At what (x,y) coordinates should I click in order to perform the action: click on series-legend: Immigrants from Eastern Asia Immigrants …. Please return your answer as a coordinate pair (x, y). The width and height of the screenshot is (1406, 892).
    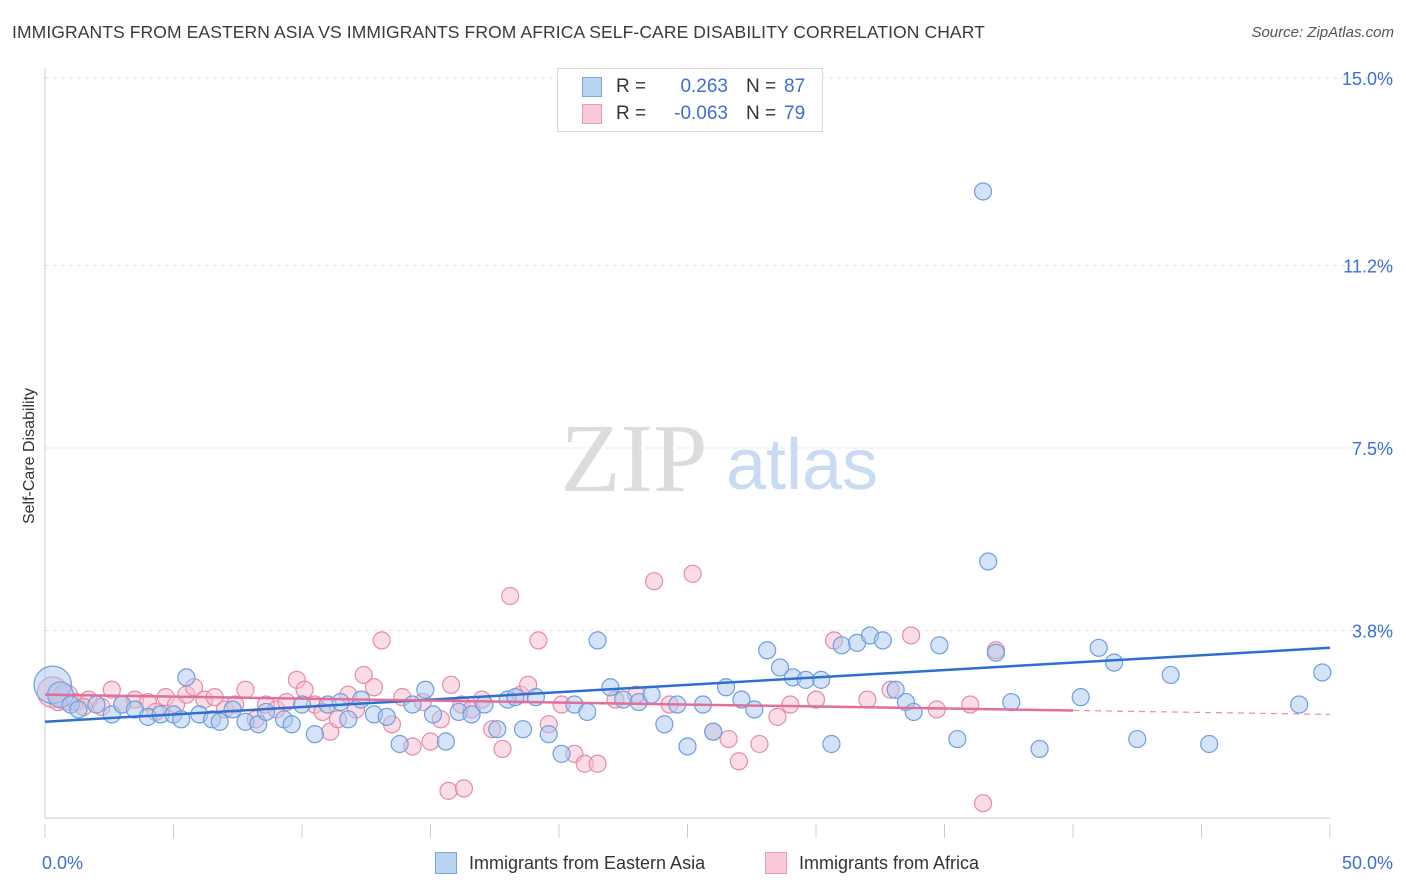
    Looking at the image, I should click on (703, 865).